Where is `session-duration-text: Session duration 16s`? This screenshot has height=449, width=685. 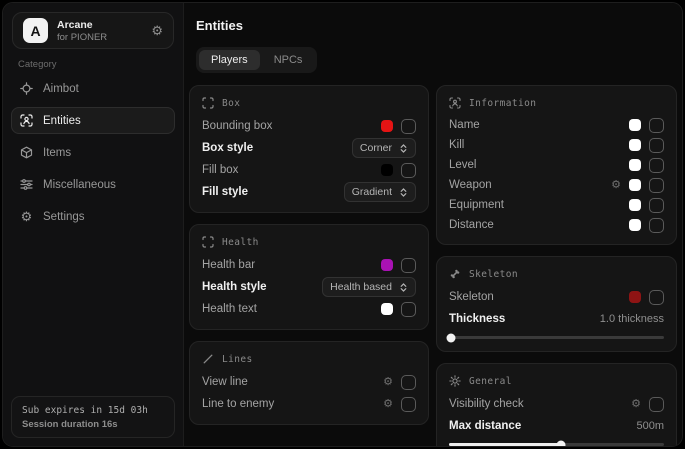
session-duration-text: Session duration 16s is located at coordinates (70, 424).